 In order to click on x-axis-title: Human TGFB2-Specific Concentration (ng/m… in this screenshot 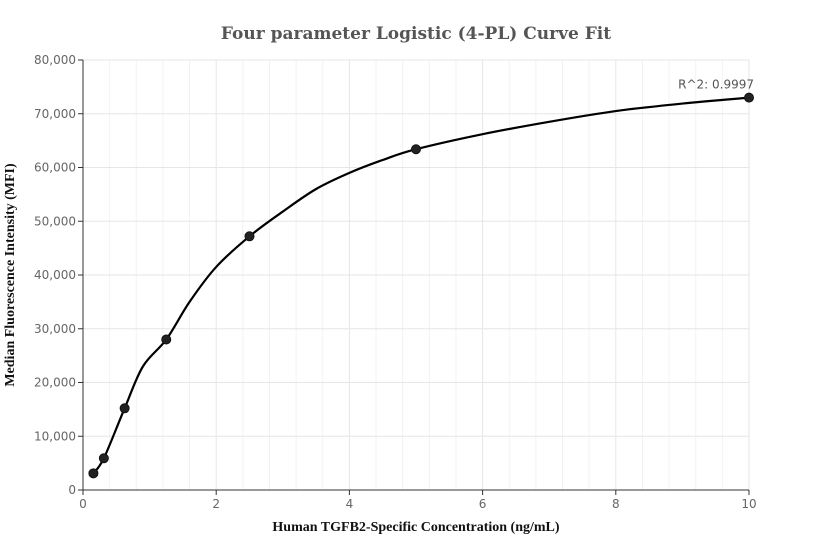, I will do `click(415, 527)`.